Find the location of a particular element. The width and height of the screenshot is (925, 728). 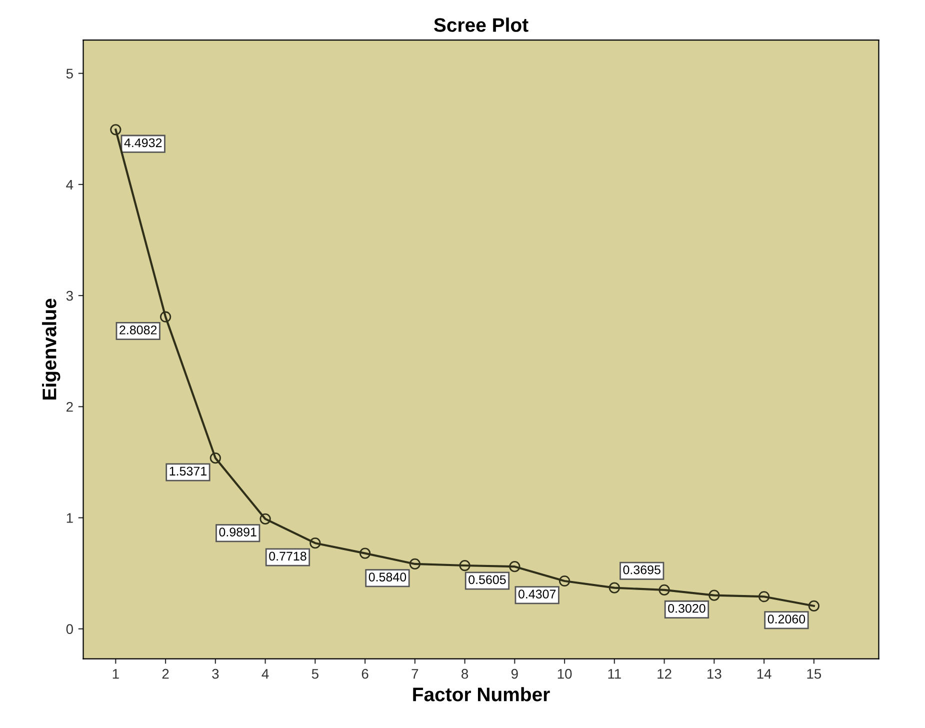

x-axis-title: Factor Number is located at coordinates (481, 694).